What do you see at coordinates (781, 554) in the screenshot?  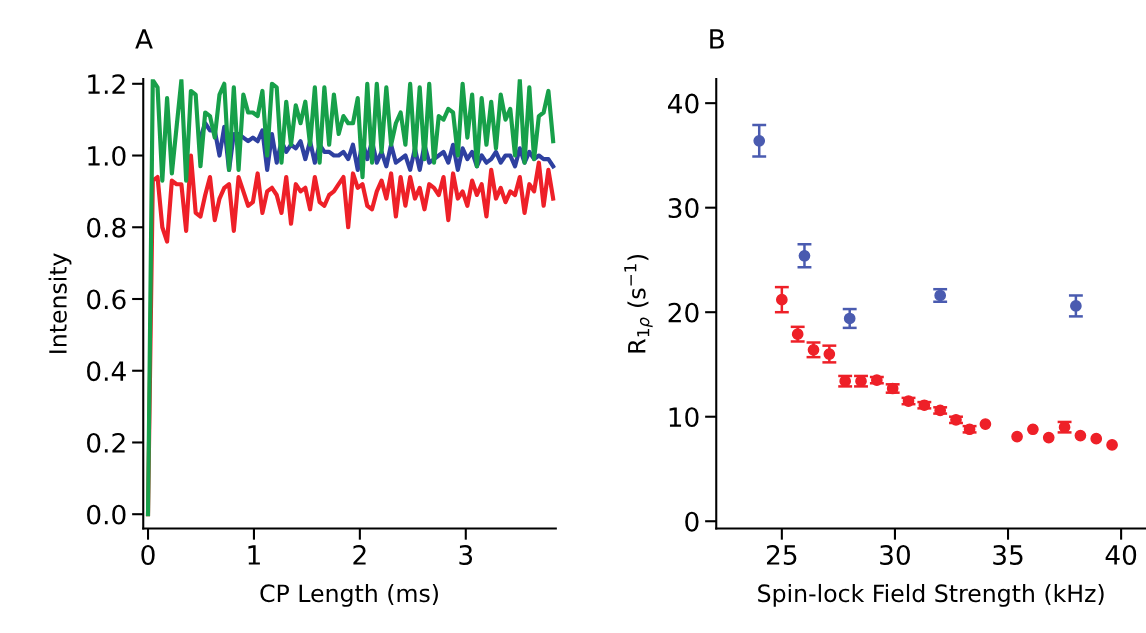 I see `x-tick-label: 25` at bounding box center [781, 554].